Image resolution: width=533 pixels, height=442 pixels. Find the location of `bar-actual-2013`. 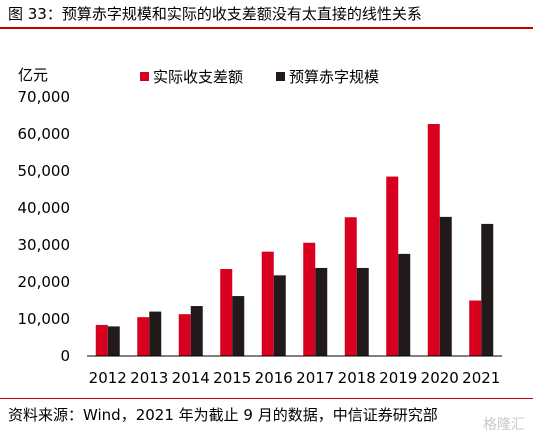

bar-actual-2013 is located at coordinates (143, 336).